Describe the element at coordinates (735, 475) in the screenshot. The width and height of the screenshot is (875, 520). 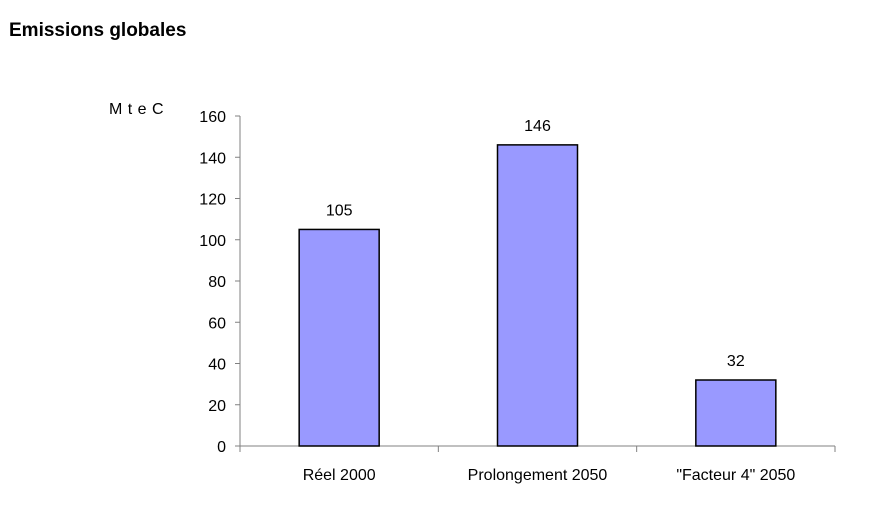
I see `x-category-label: "Facteur 4" 2050` at that location.